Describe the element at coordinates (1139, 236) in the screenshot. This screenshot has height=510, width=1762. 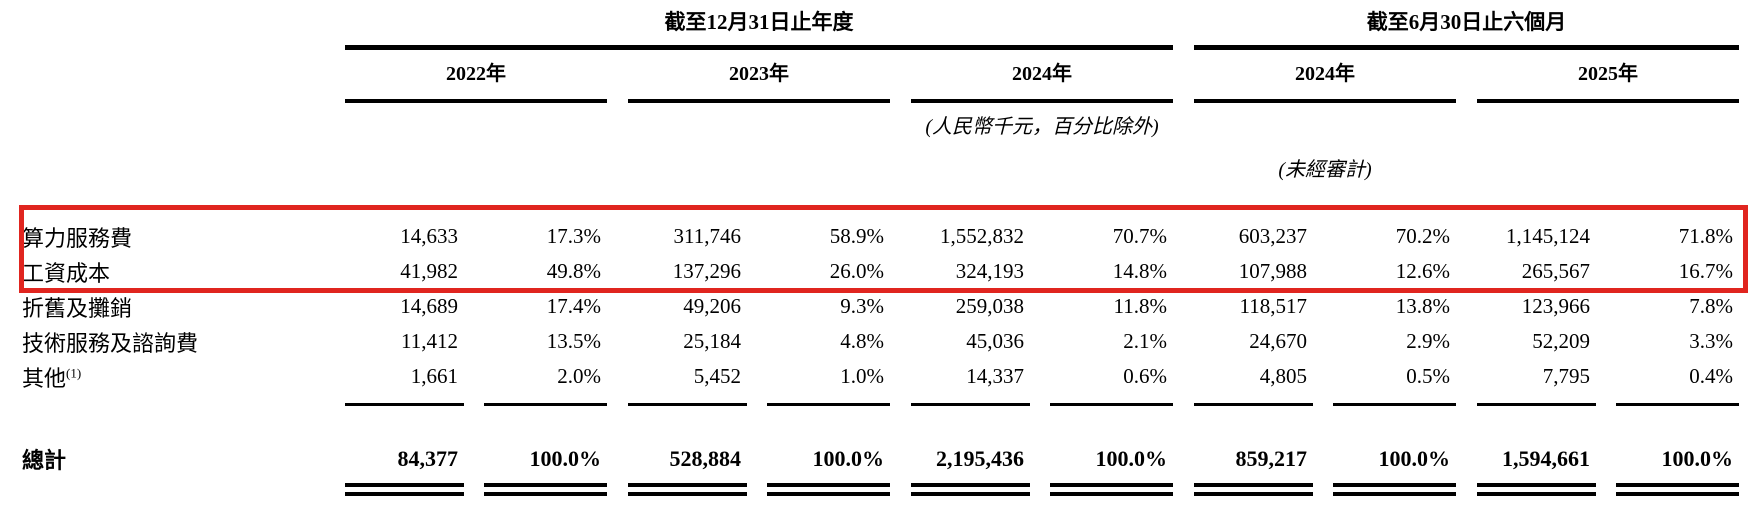
I see `cell-percent: 70.7%` at that location.